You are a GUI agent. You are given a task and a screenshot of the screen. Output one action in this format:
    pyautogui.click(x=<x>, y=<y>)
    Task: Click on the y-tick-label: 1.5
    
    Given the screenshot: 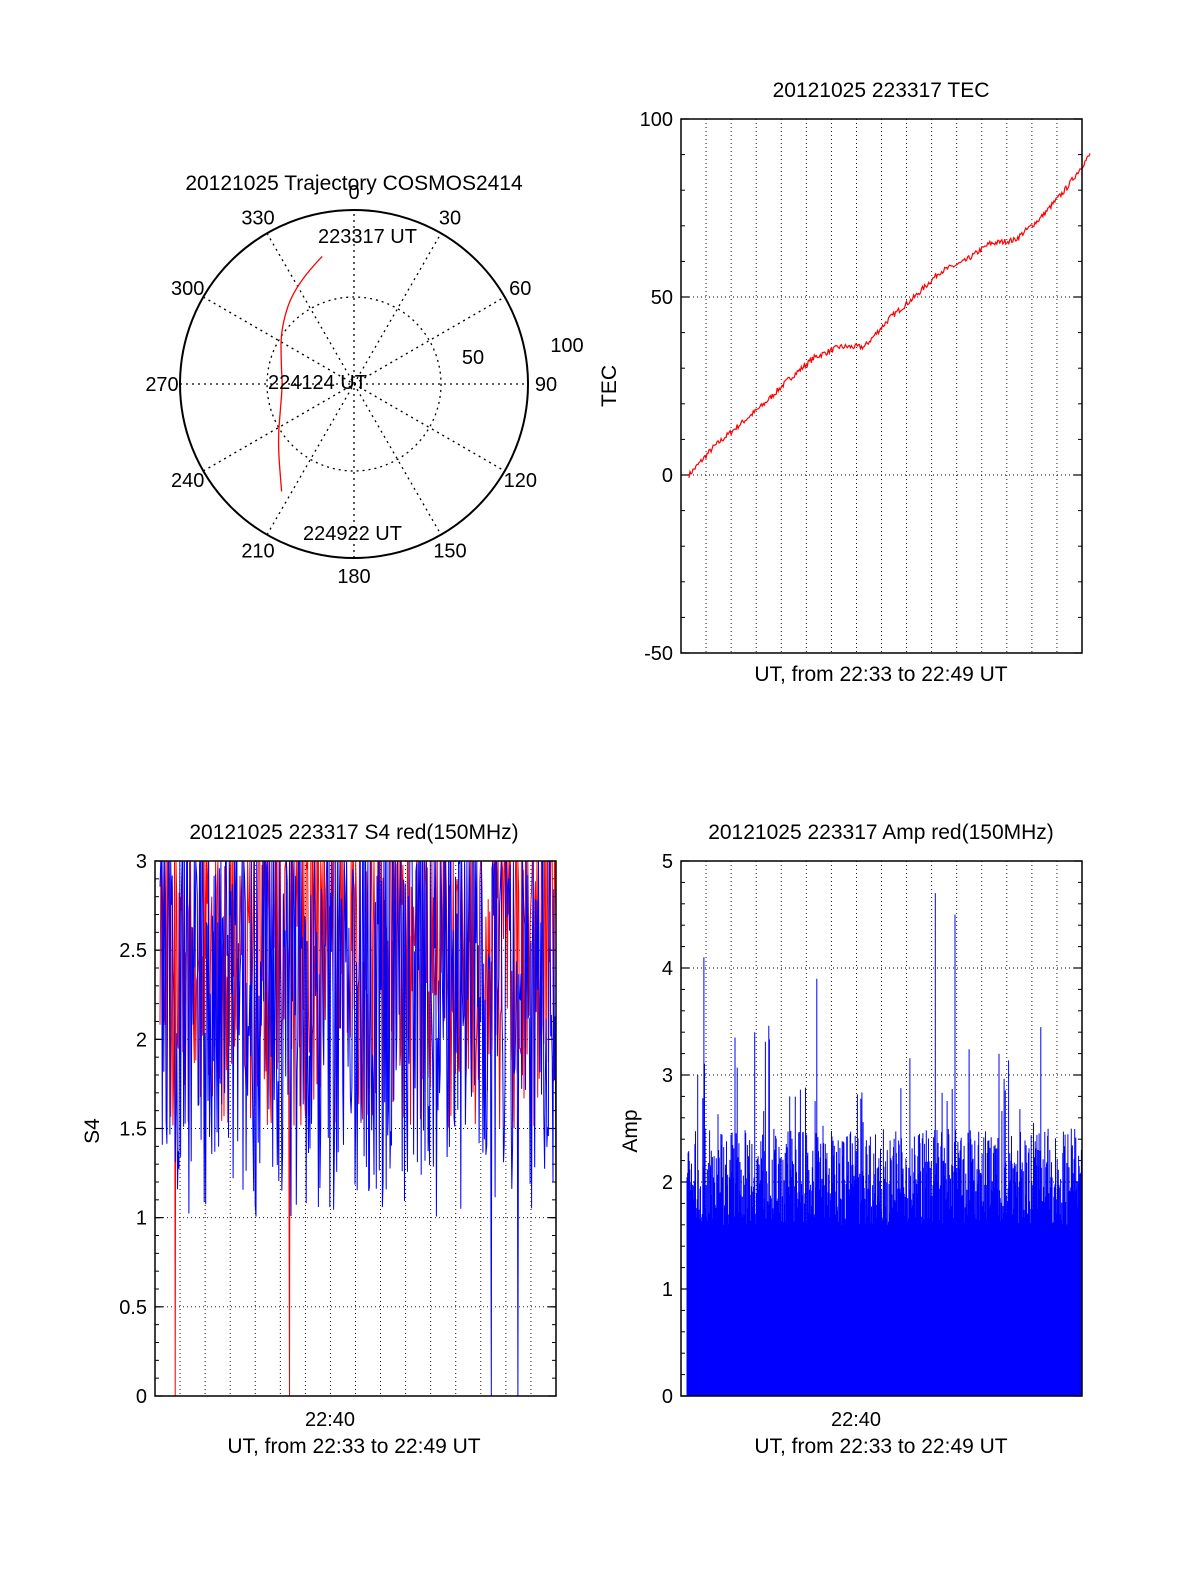 What is the action you would take?
    pyautogui.click(x=133, y=1130)
    